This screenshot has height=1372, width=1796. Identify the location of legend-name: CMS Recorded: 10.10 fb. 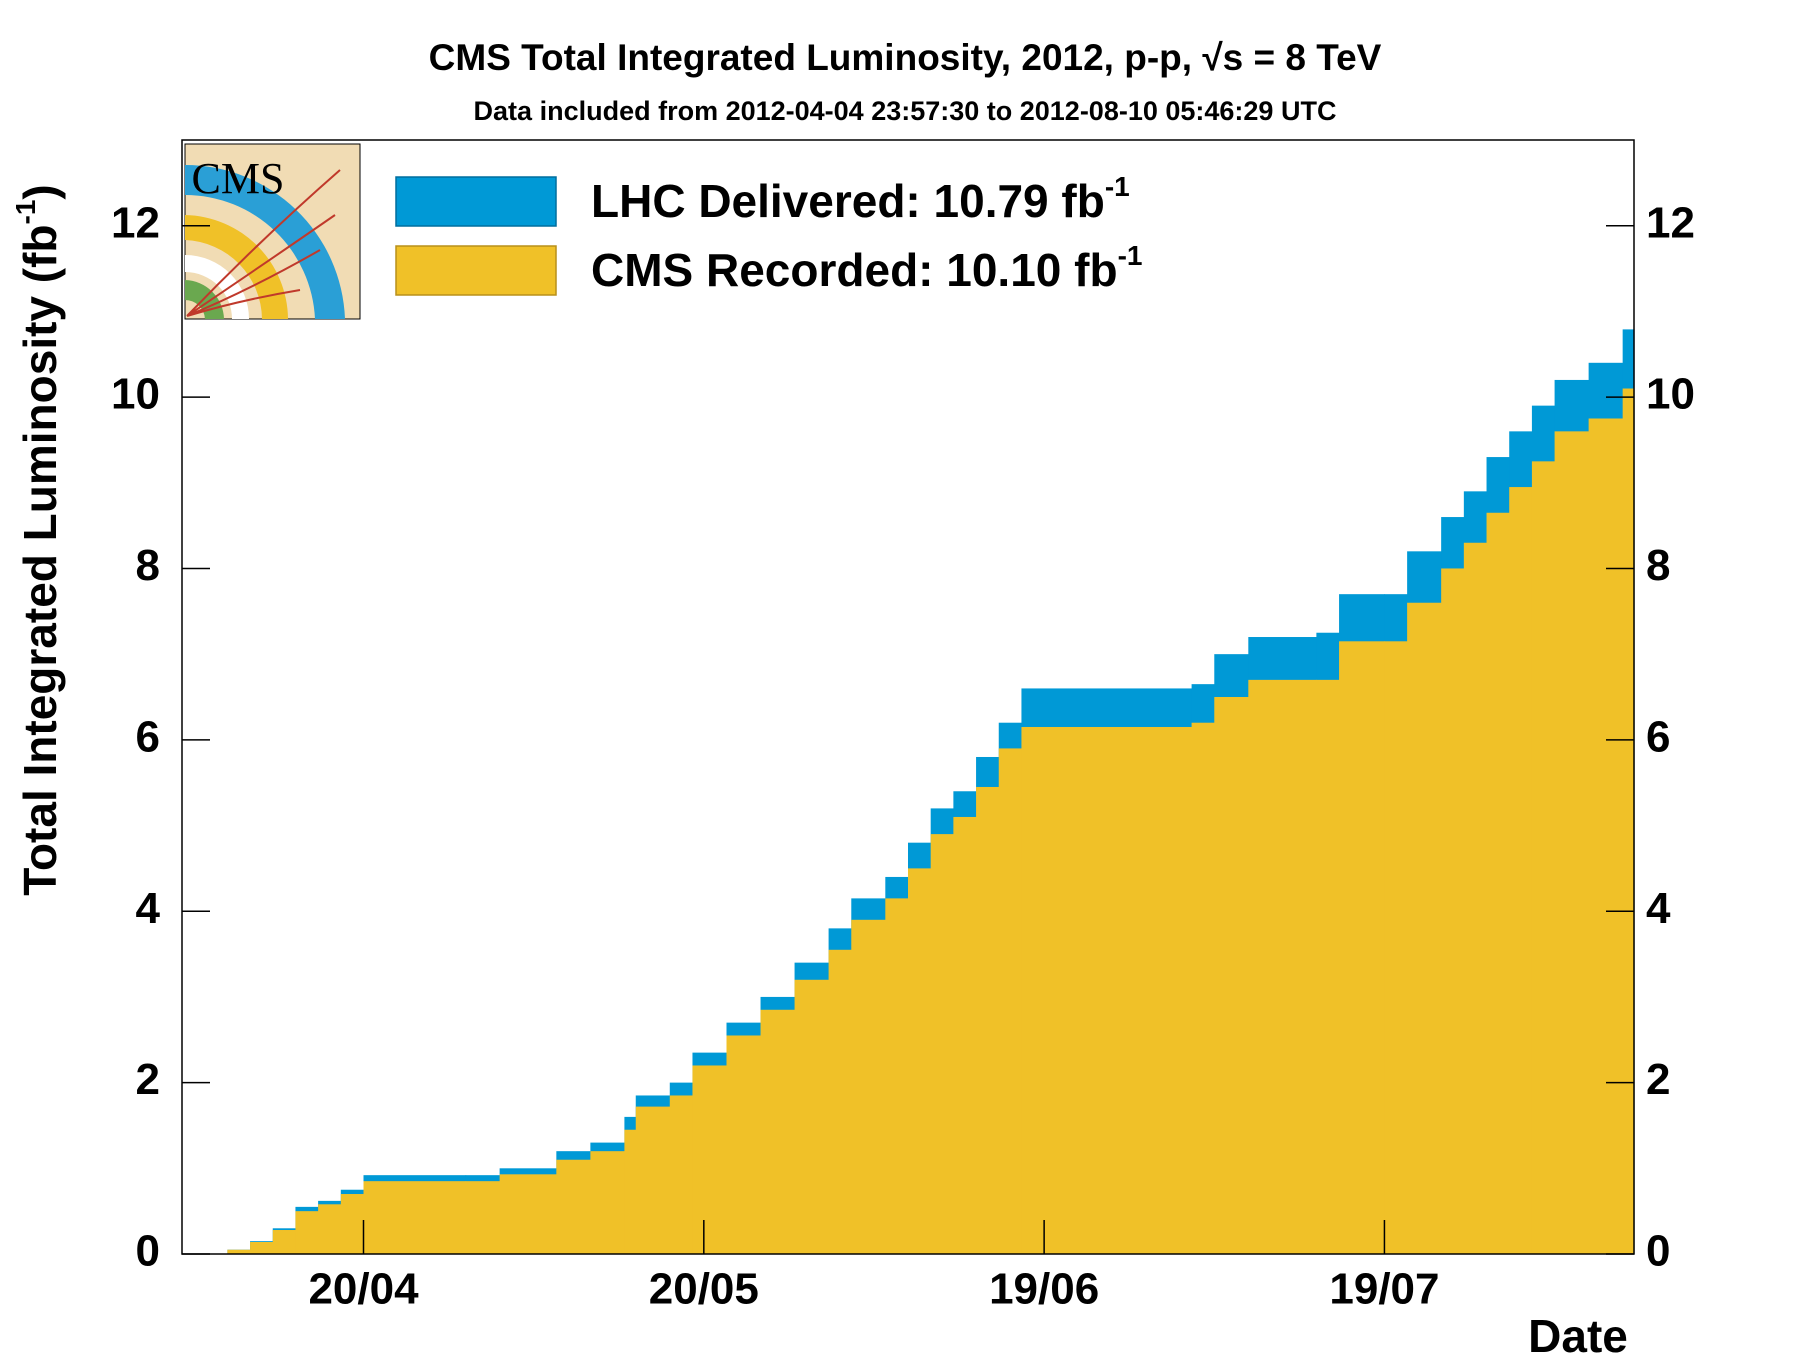
(854, 270).